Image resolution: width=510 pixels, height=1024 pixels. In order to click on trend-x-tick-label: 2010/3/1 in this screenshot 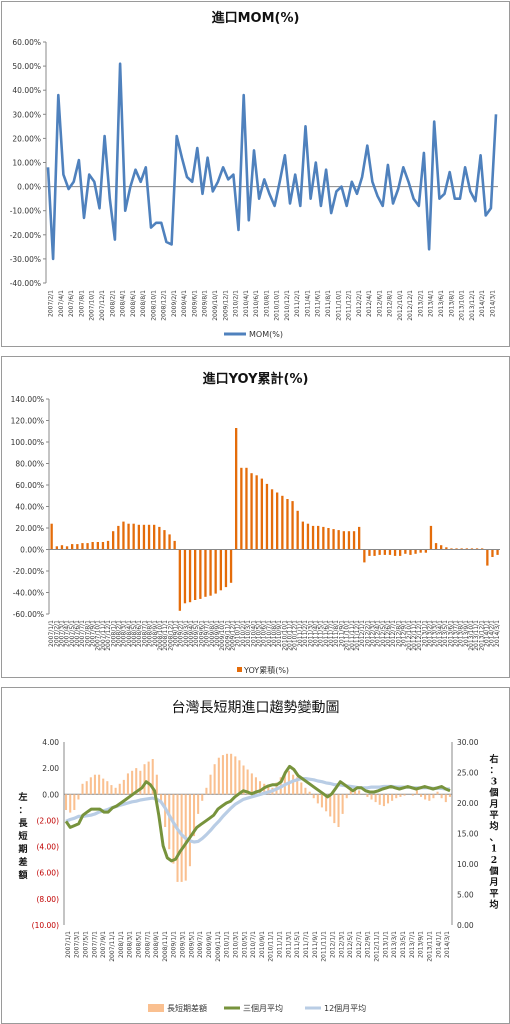, I will do `click(235, 944)`.